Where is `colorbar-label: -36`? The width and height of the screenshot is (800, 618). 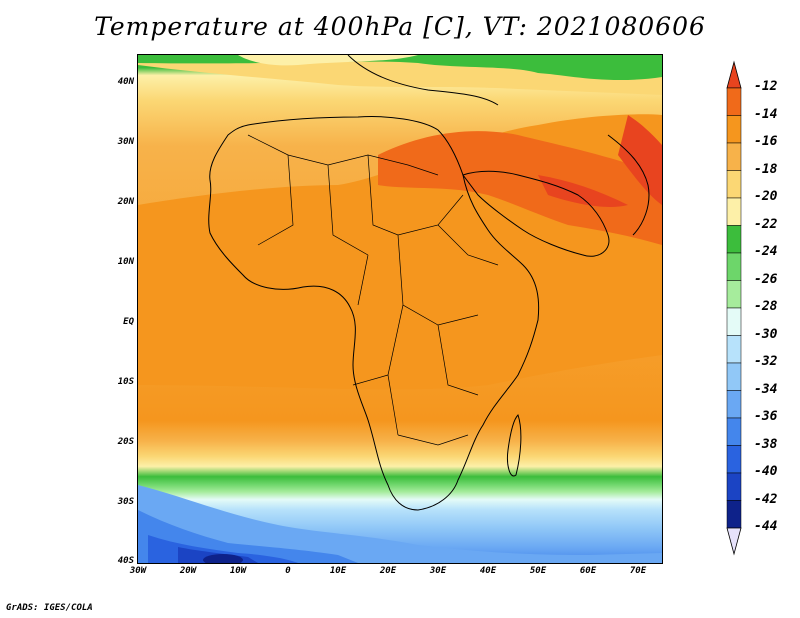 colorbar-label: -36 is located at coordinates (766, 416).